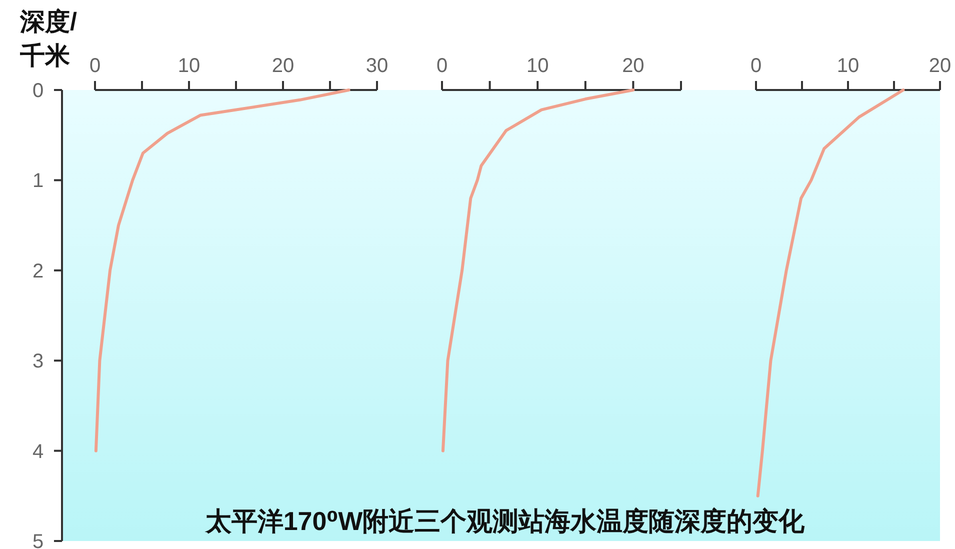 The image size is (955, 549). What do you see at coordinates (38, 540) in the screenshot?
I see `y-tick-label: 5` at bounding box center [38, 540].